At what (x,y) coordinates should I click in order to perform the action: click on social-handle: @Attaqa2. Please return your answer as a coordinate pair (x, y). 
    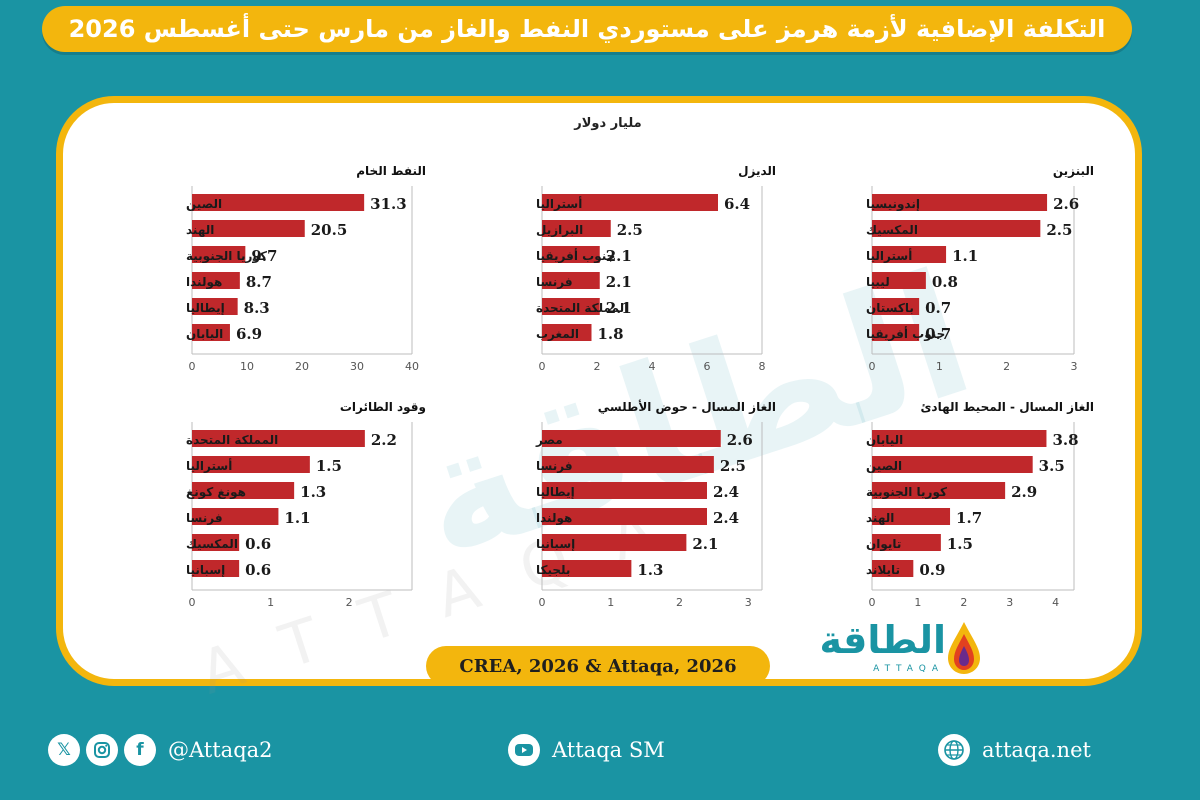
    Looking at the image, I should click on (220, 750).